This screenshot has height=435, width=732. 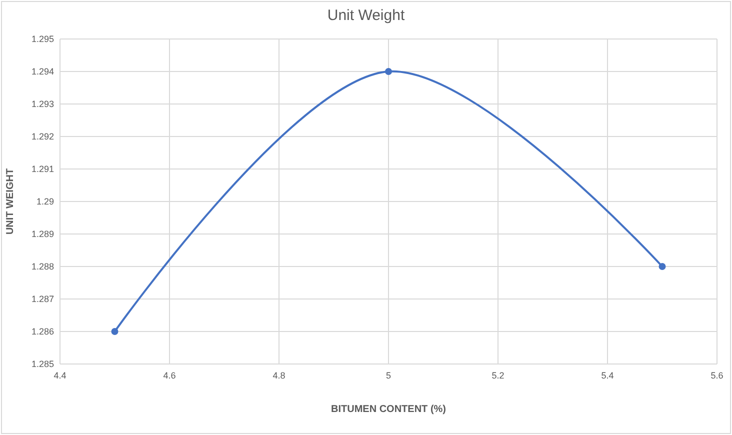 What do you see at coordinates (279, 375) in the screenshot?
I see `x-tick-label: 4.8` at bounding box center [279, 375].